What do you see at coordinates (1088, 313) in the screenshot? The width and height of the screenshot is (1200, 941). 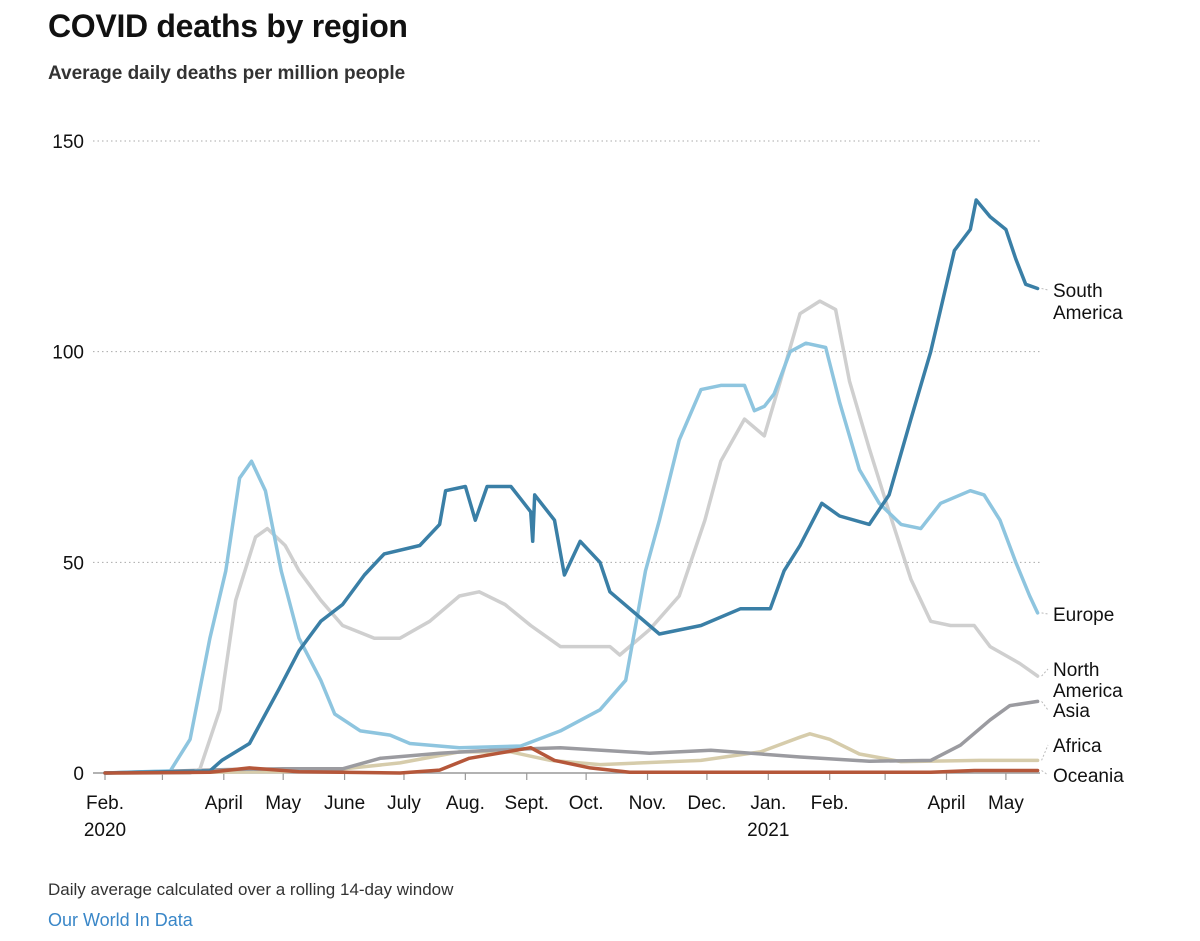 I see `series-label-south-america: America` at bounding box center [1088, 313].